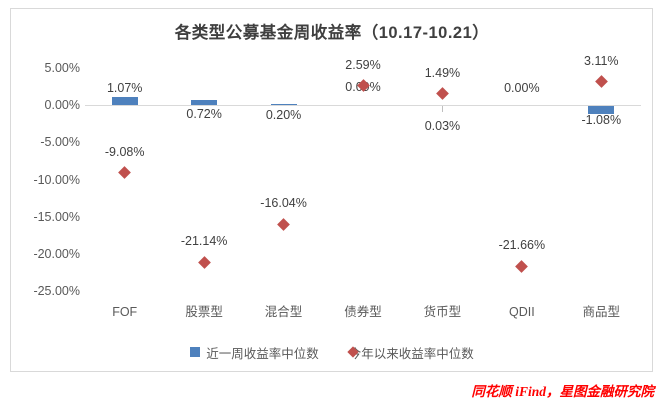 The height and width of the screenshot is (400, 666). What do you see at coordinates (195, 352) in the screenshot?
I see `weekly-series-square-icon` at bounding box center [195, 352].